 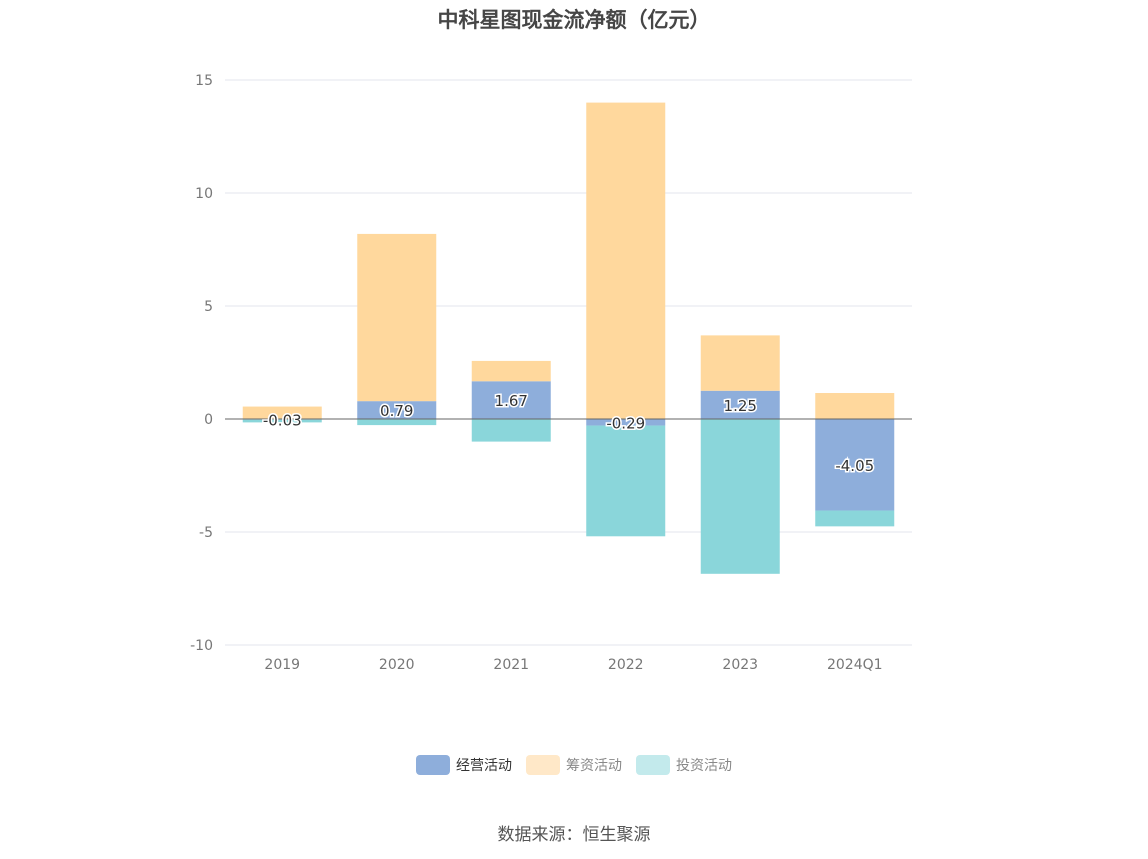 What do you see at coordinates (204, 194) in the screenshot?
I see `y-tick-label: 10` at bounding box center [204, 194].